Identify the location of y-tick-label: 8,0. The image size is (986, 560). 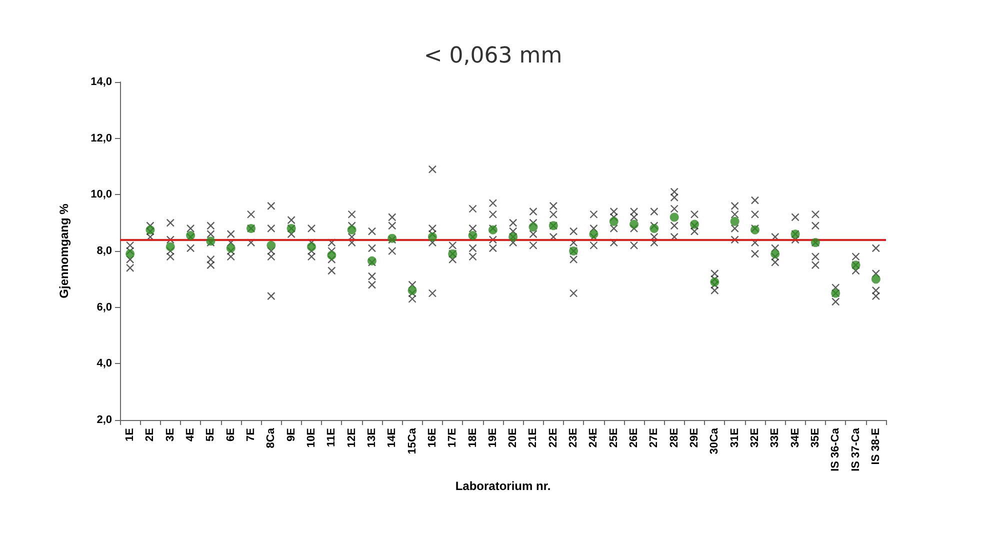
(104, 251).